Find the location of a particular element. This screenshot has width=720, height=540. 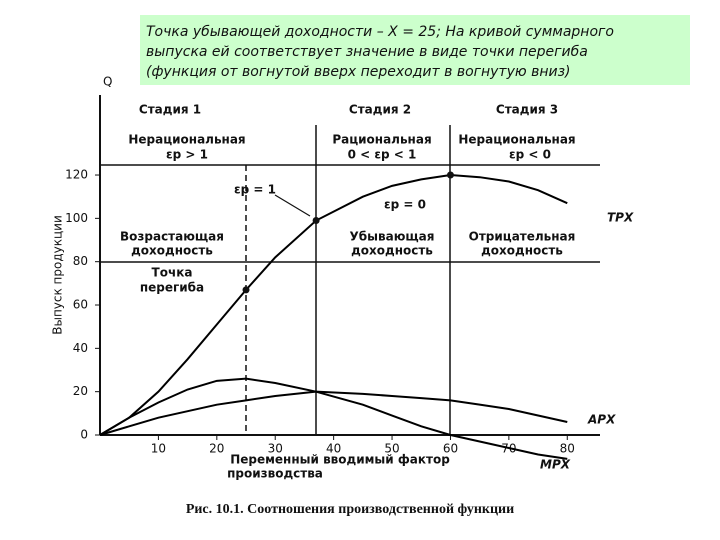

y-tick-label: 60 is located at coordinates (80, 305).